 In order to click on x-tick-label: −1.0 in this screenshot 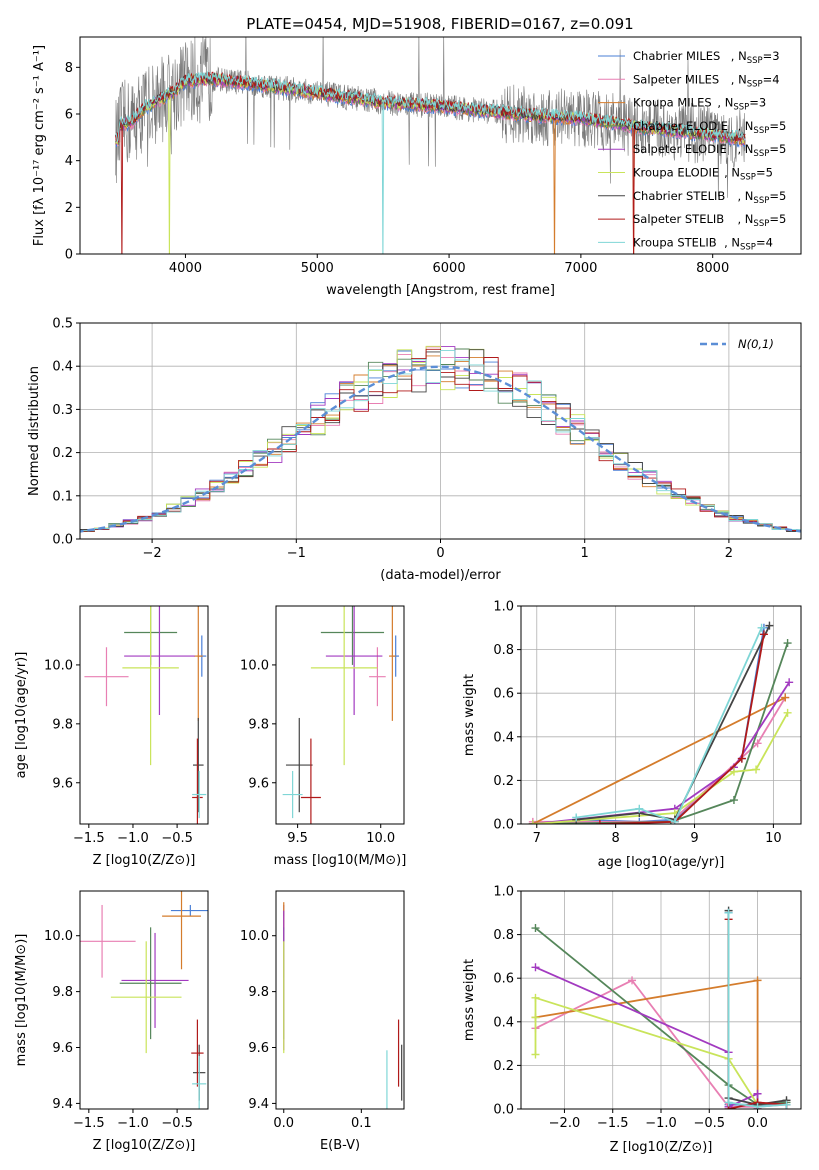, I will do `click(661, 1123)`.